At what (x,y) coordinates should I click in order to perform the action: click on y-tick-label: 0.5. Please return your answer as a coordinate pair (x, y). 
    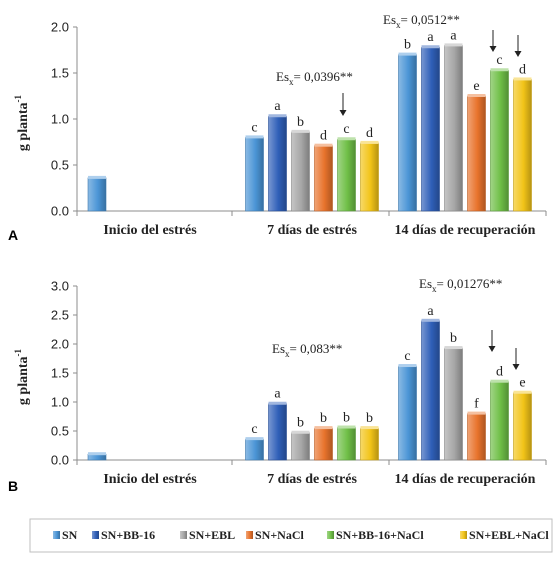
    Looking at the image, I should click on (60, 165).